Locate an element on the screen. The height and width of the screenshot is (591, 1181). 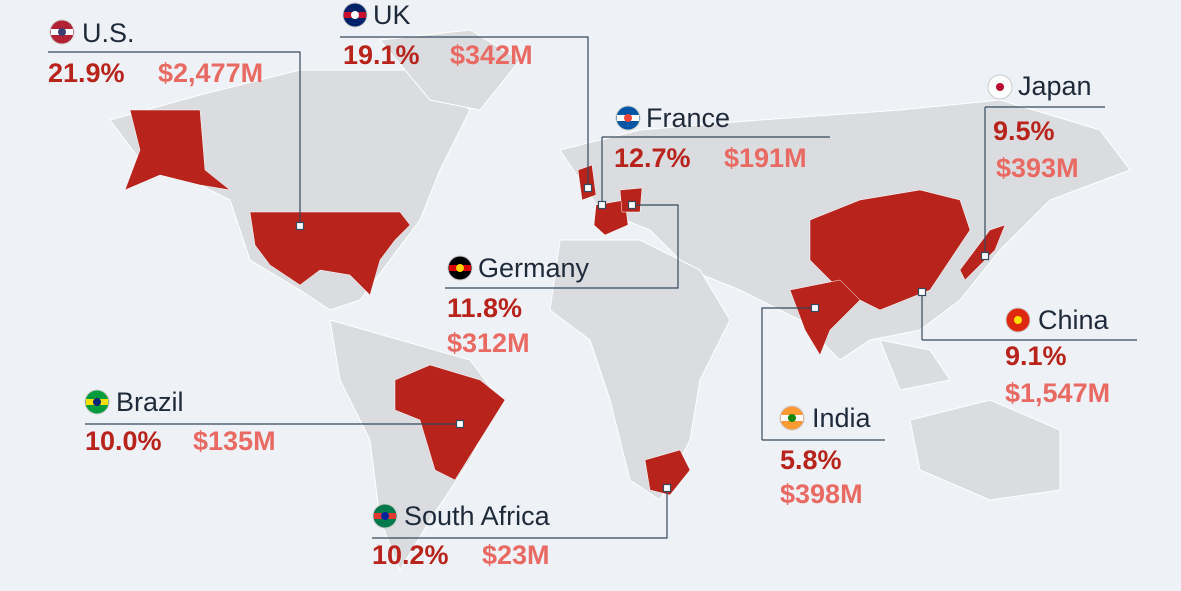
country-name: Japan is located at coordinates (1055, 86).